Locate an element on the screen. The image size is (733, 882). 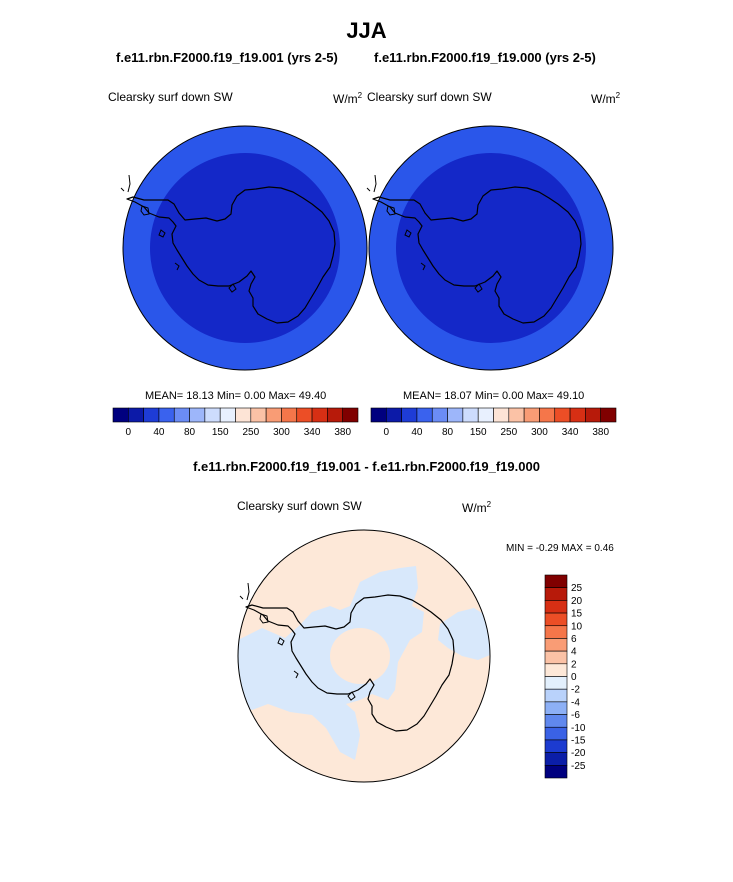
diff-colorbar-tick-label: 20 is located at coordinates (577, 601).